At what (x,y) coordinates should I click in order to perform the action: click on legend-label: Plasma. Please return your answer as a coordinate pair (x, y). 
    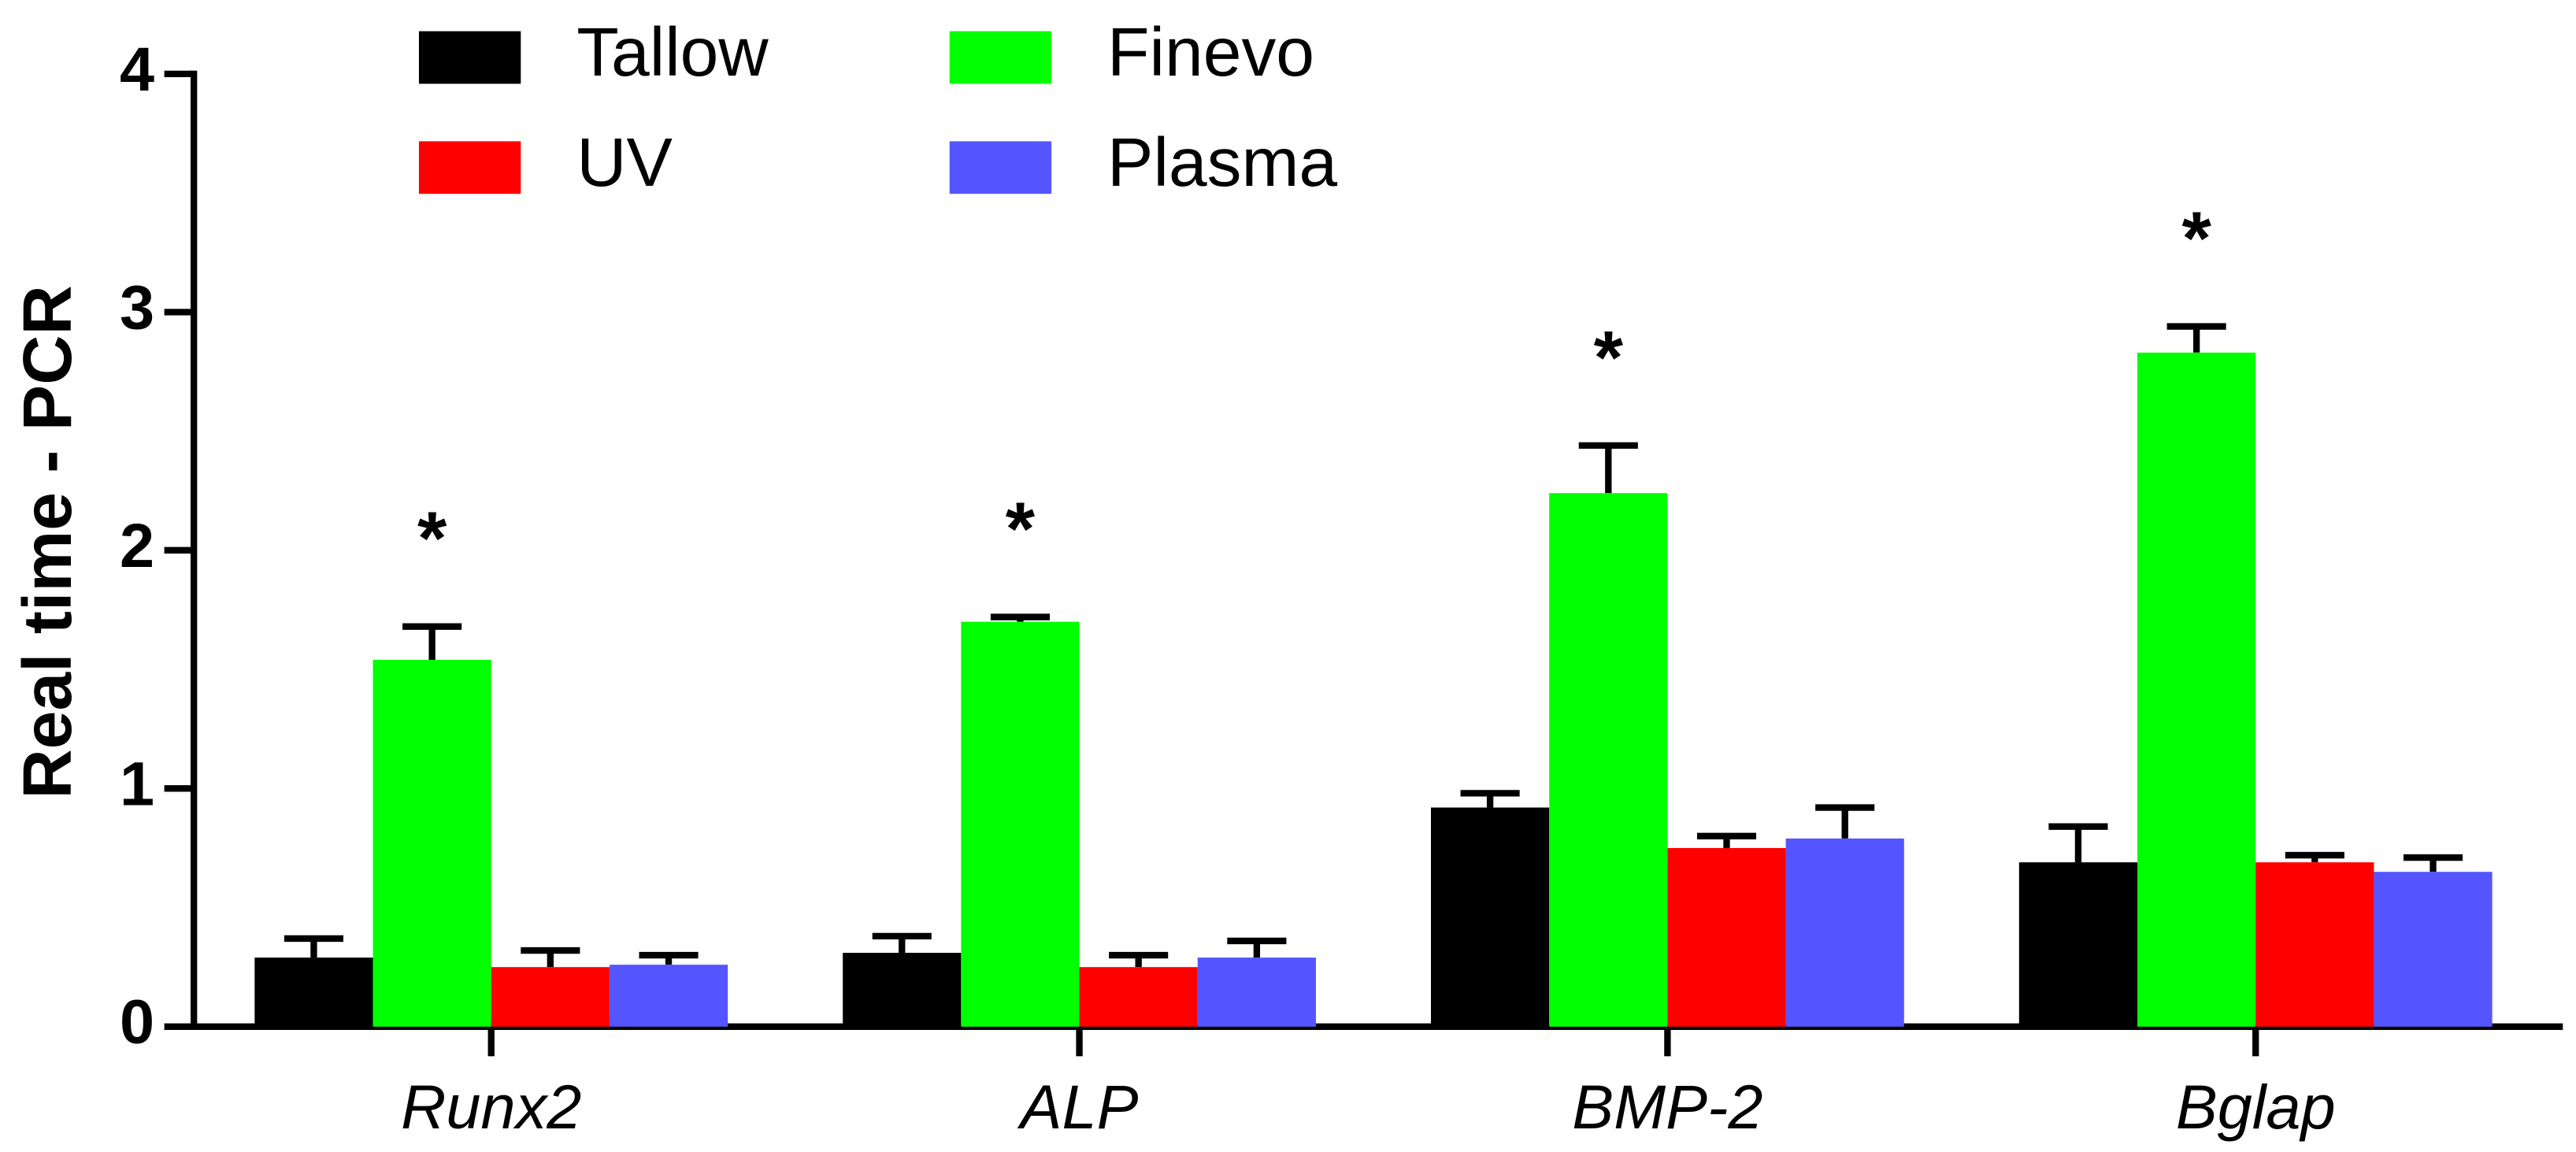
    Looking at the image, I should click on (1222, 162).